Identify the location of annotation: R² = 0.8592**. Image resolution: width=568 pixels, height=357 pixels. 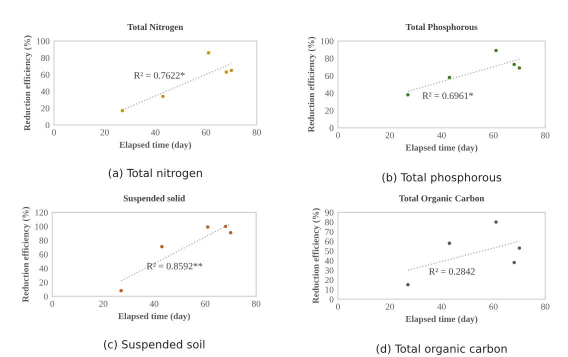
(174, 266).